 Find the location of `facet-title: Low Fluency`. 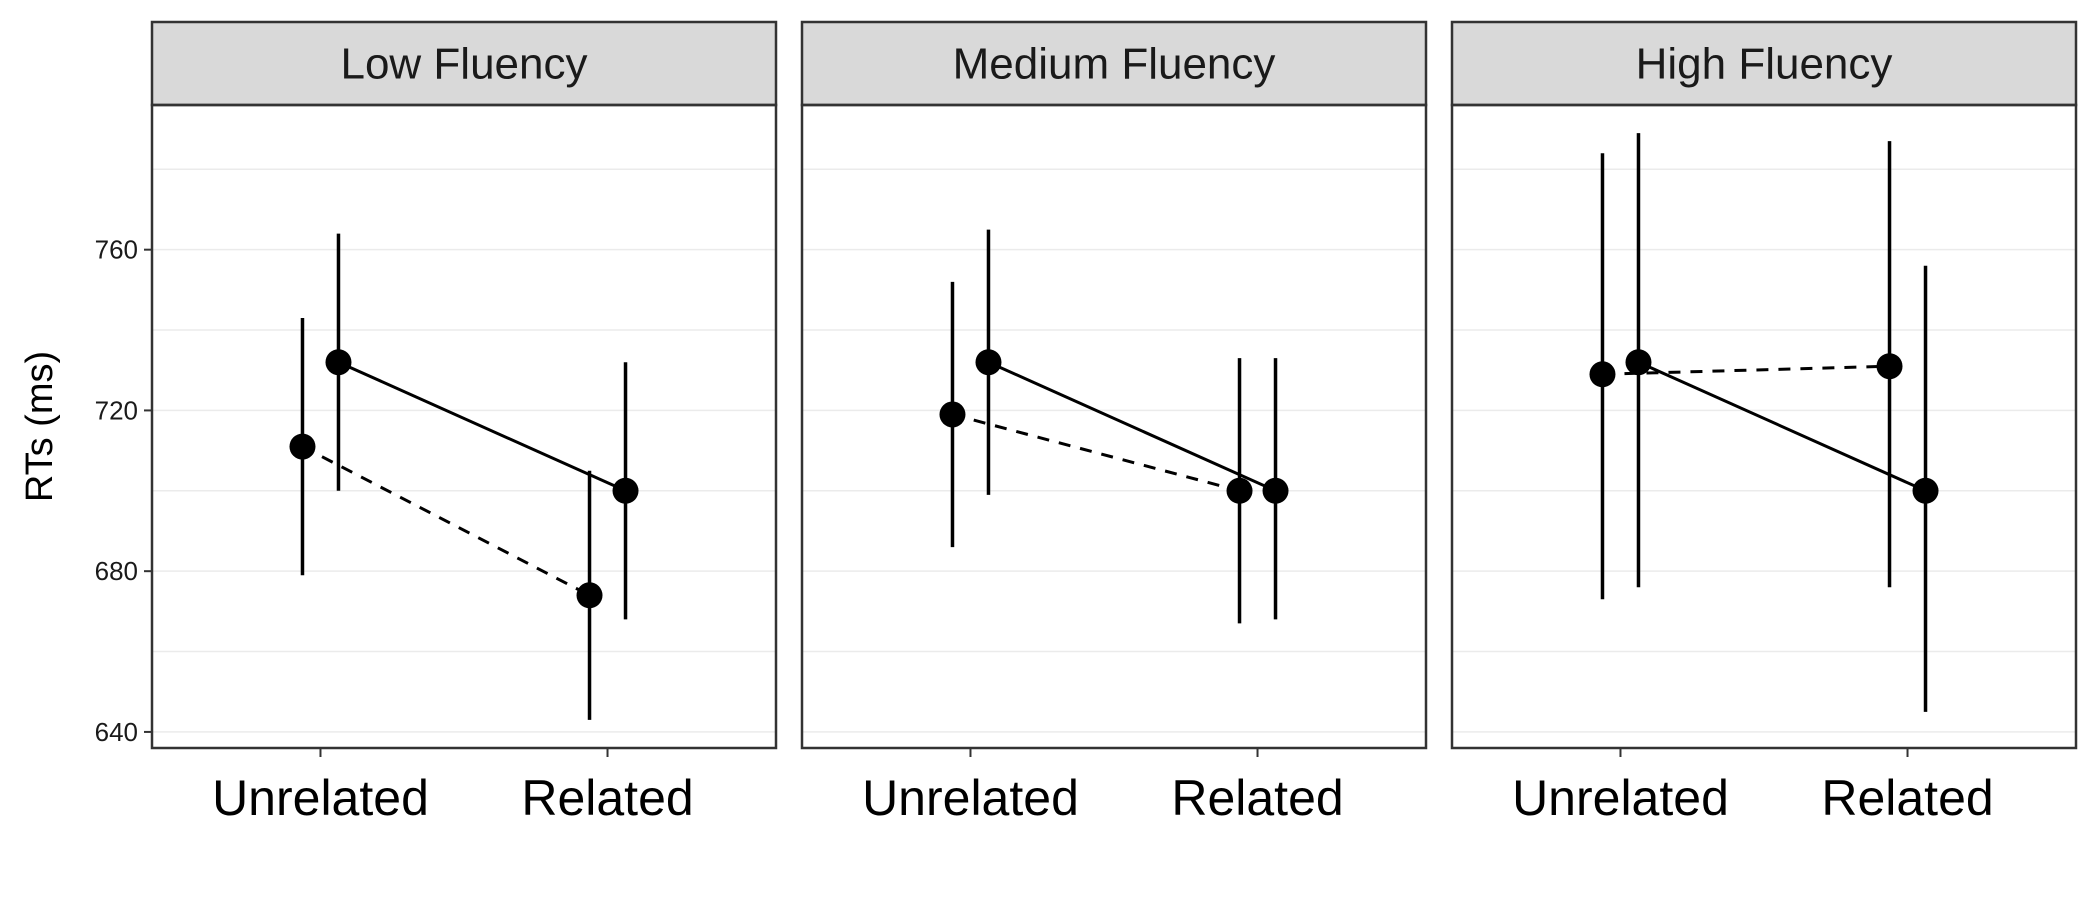

facet-title: Low Fluency is located at coordinates (463, 64).